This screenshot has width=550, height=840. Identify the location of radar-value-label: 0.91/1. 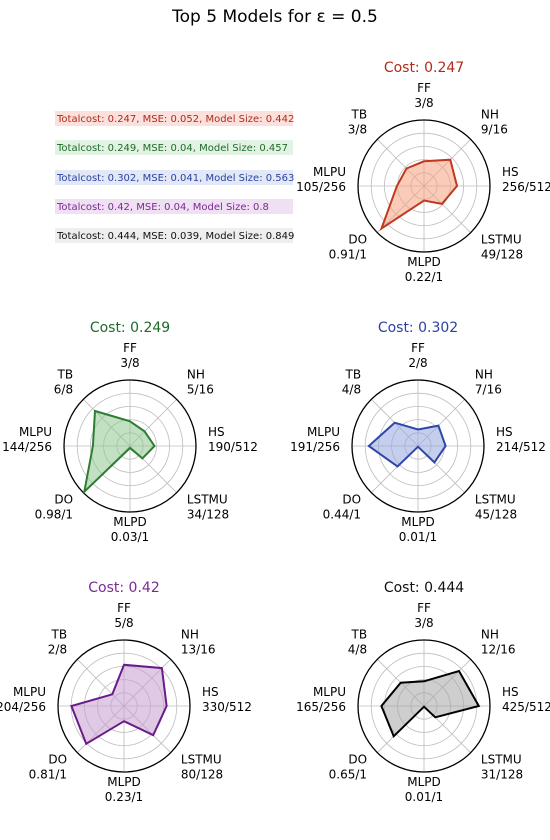
(348, 254).